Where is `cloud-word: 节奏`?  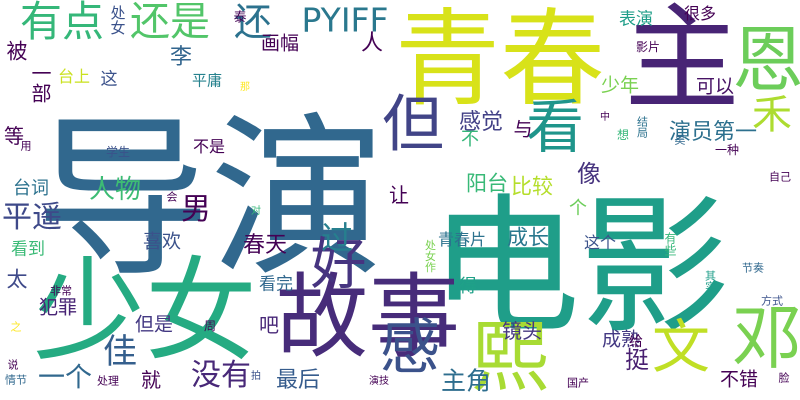
cloud-word: 节奏 is located at coordinates (753, 268).